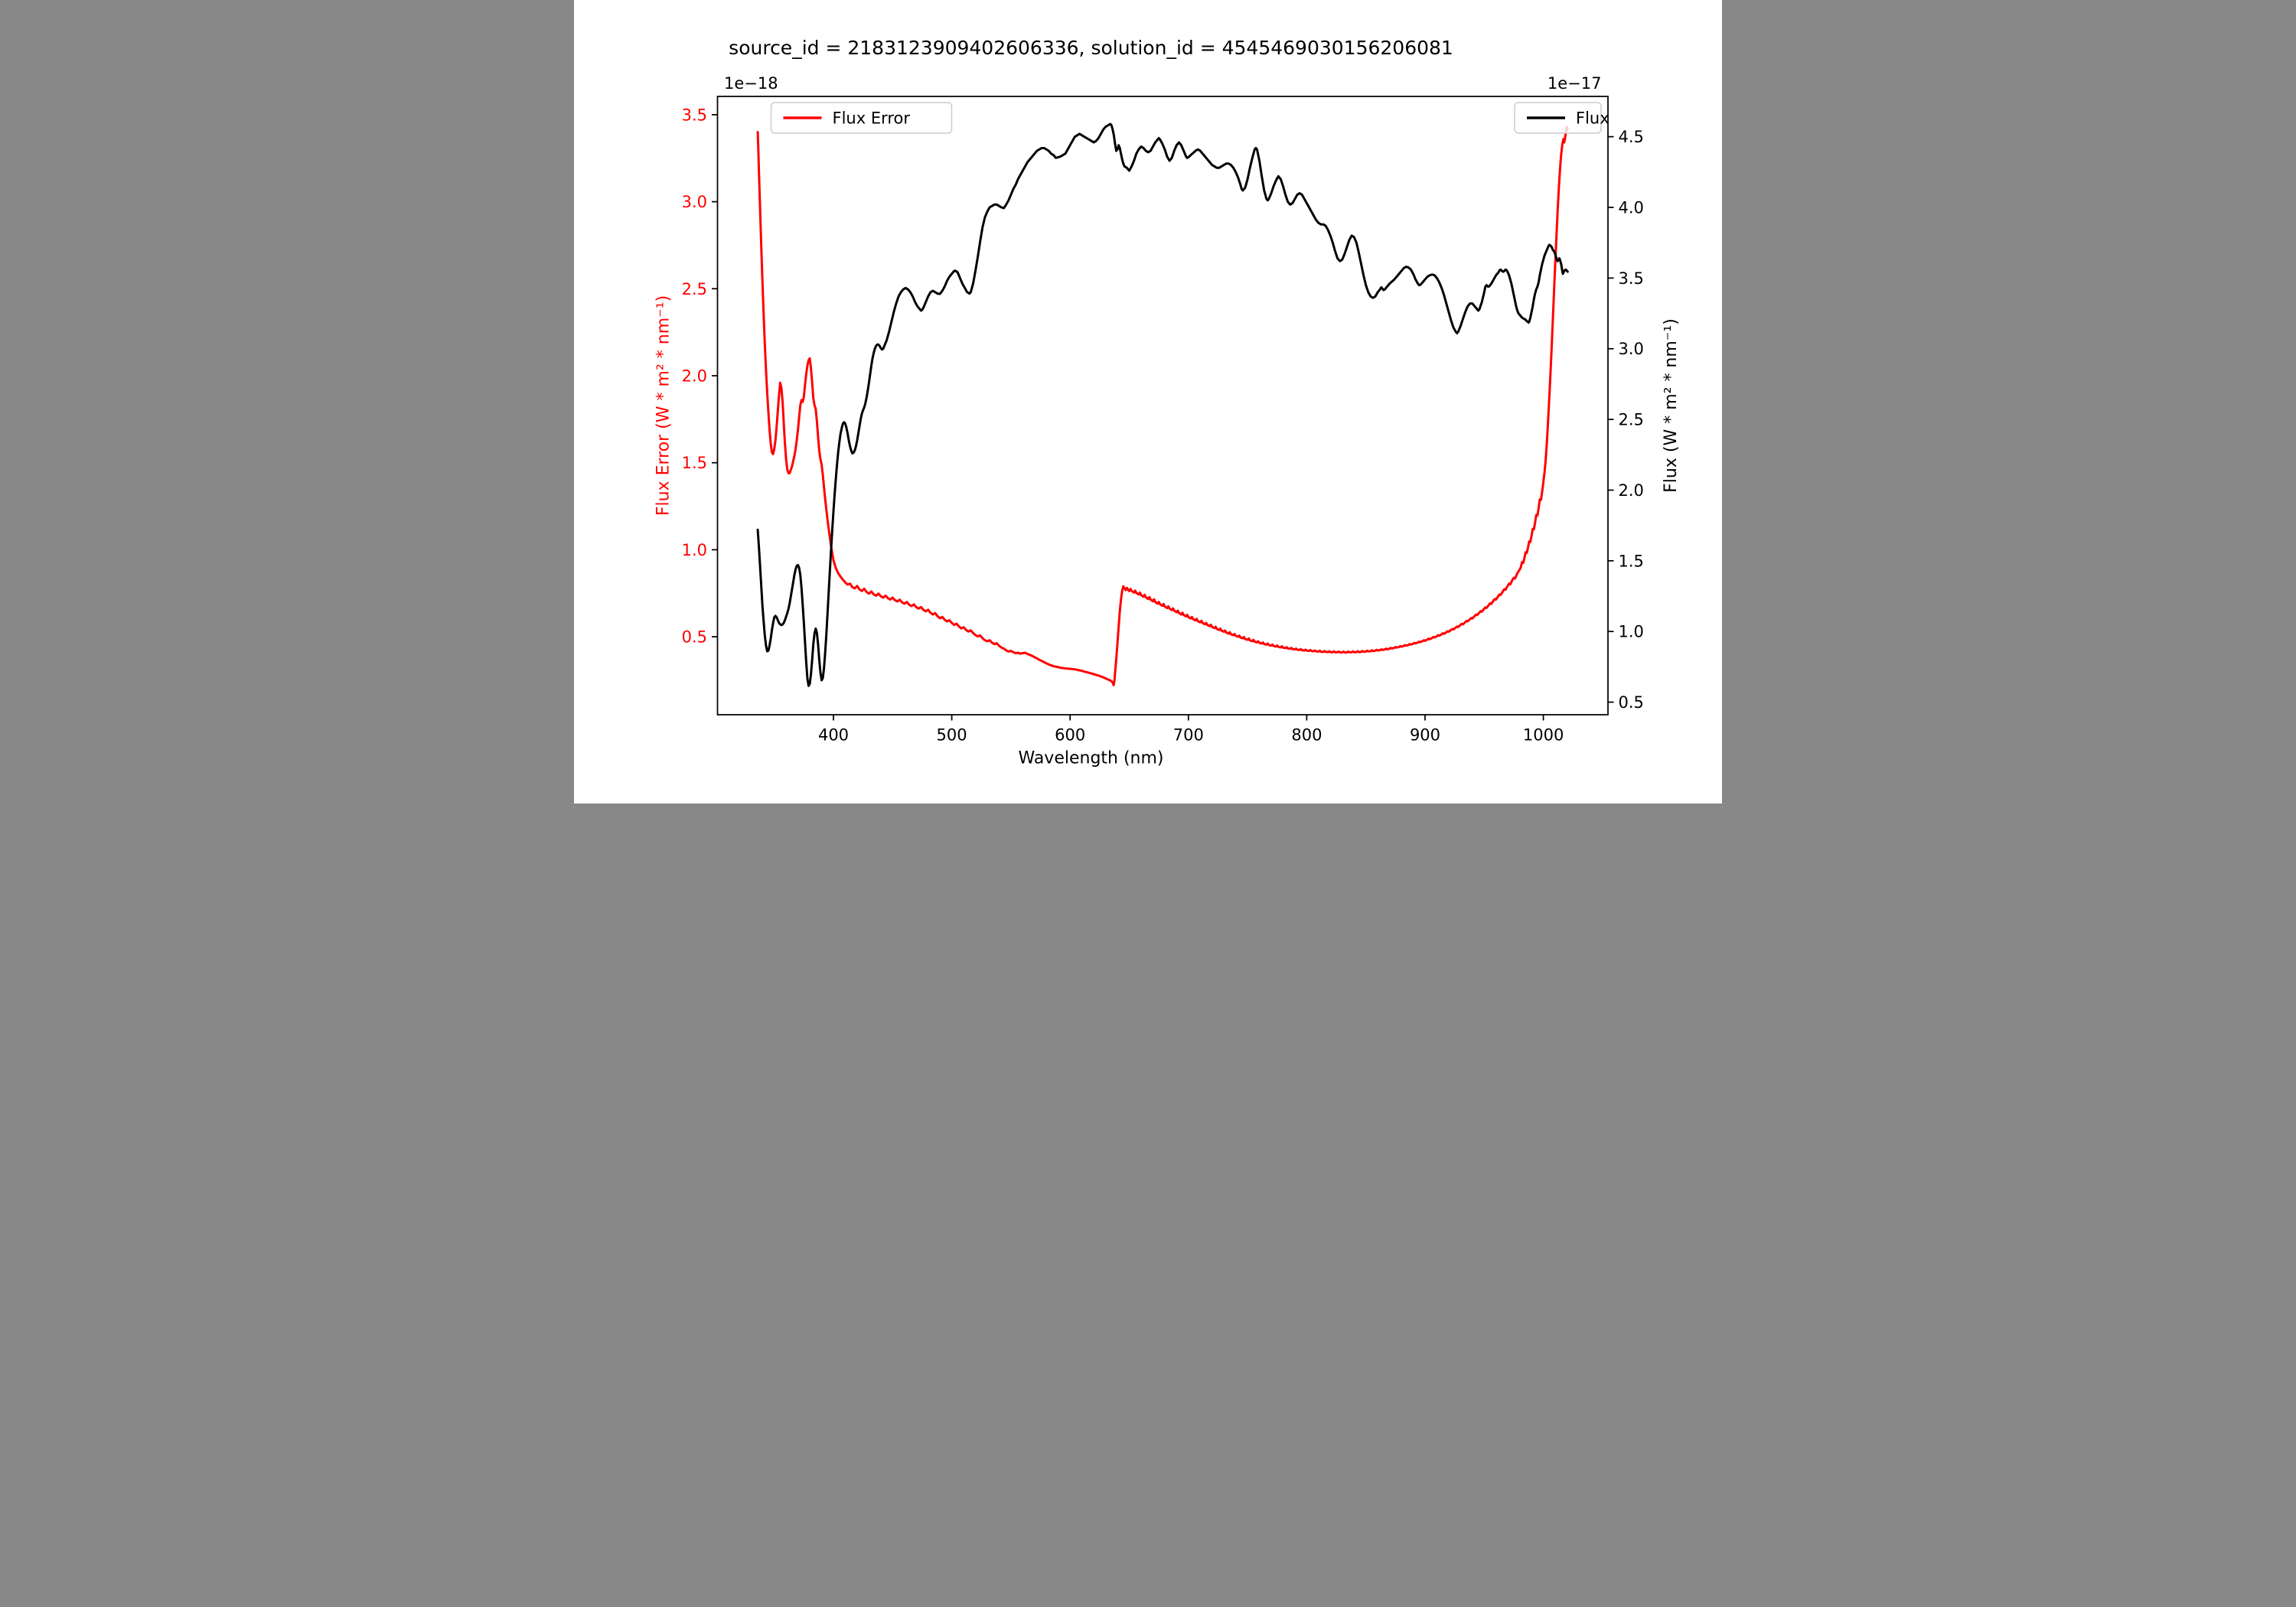 This screenshot has width=2296, height=1607. Describe the element at coordinates (663, 405) in the screenshot. I see `left-y-axis-label: Flux Error (W * m² * nm⁻¹)` at that location.